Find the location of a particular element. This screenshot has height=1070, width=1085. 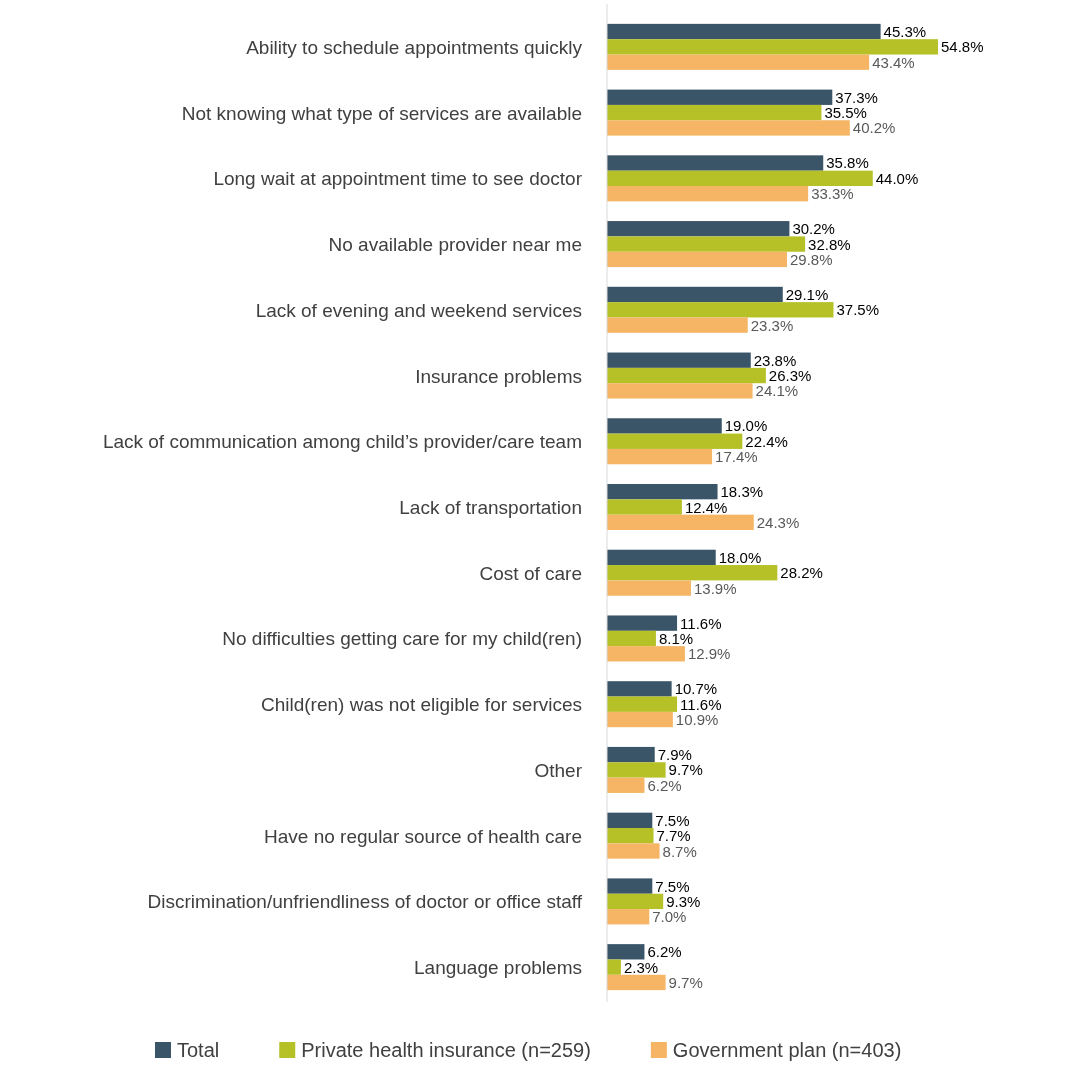

data-label: 8.1% is located at coordinates (676, 638).